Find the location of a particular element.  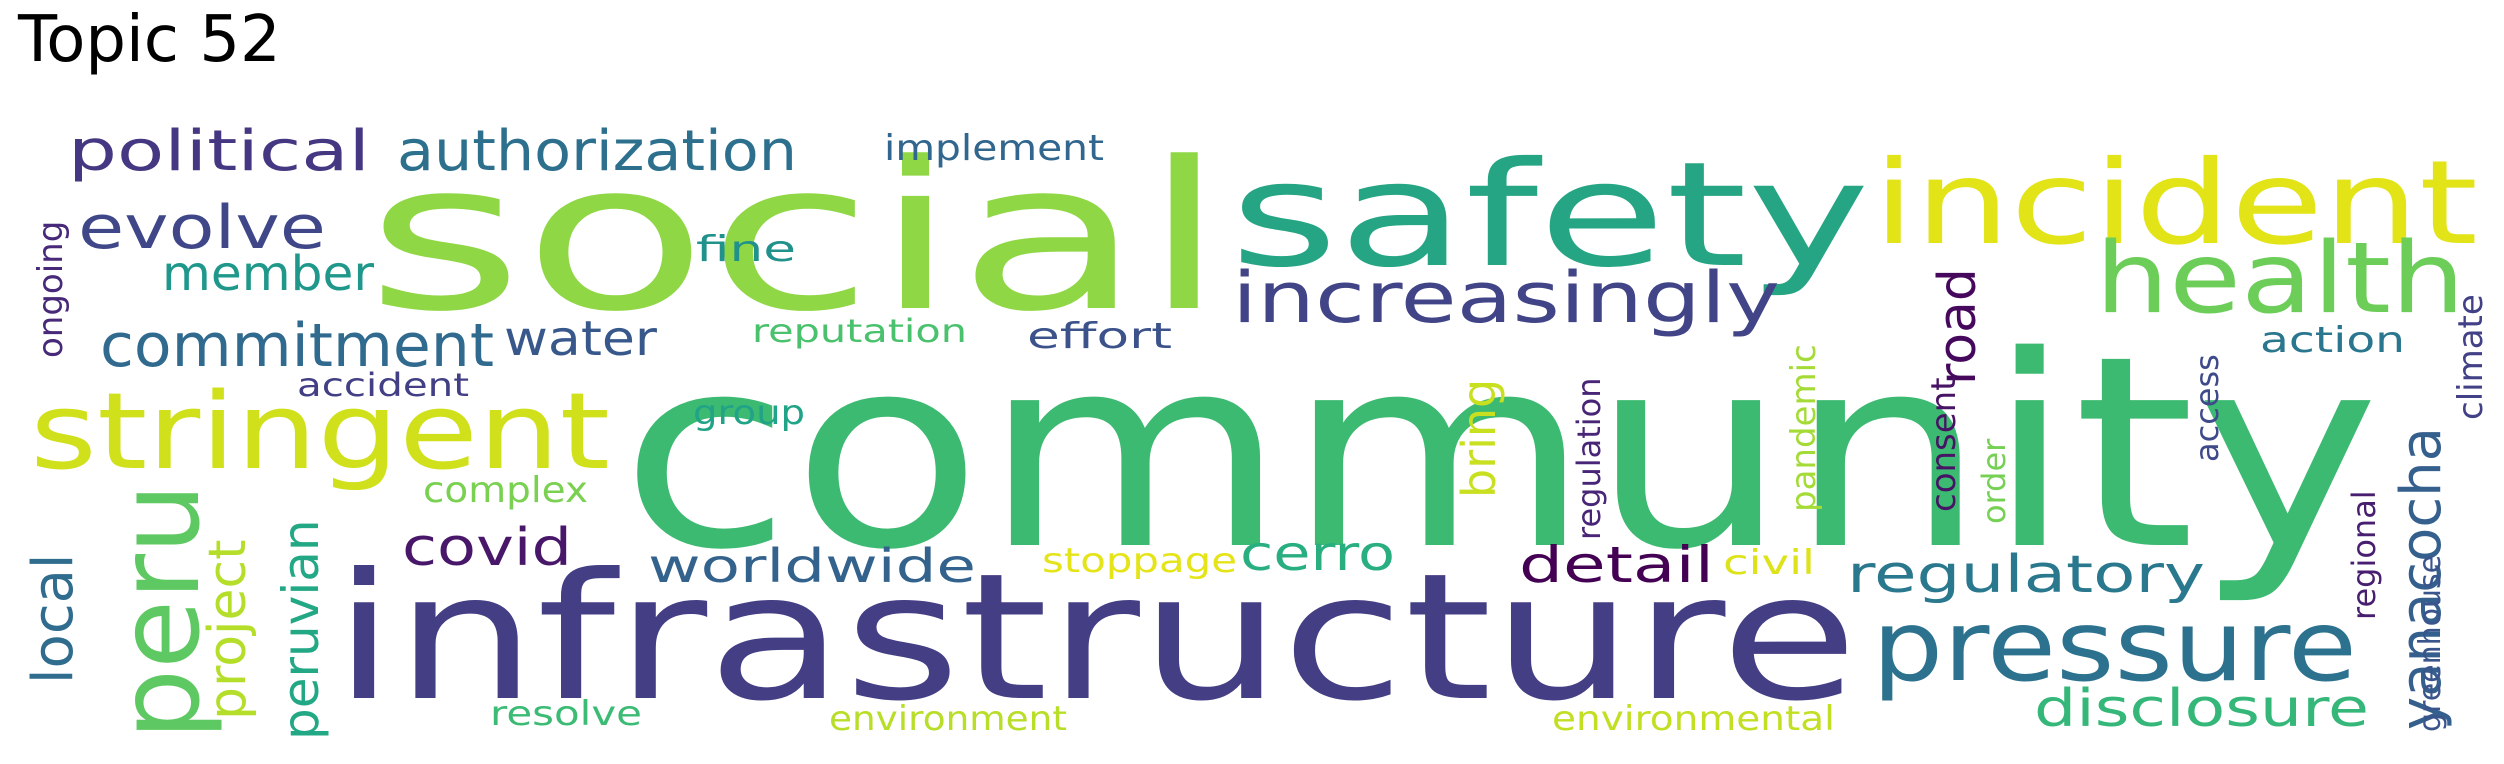

word-stoppage: stoppage is located at coordinates (1139, 561).